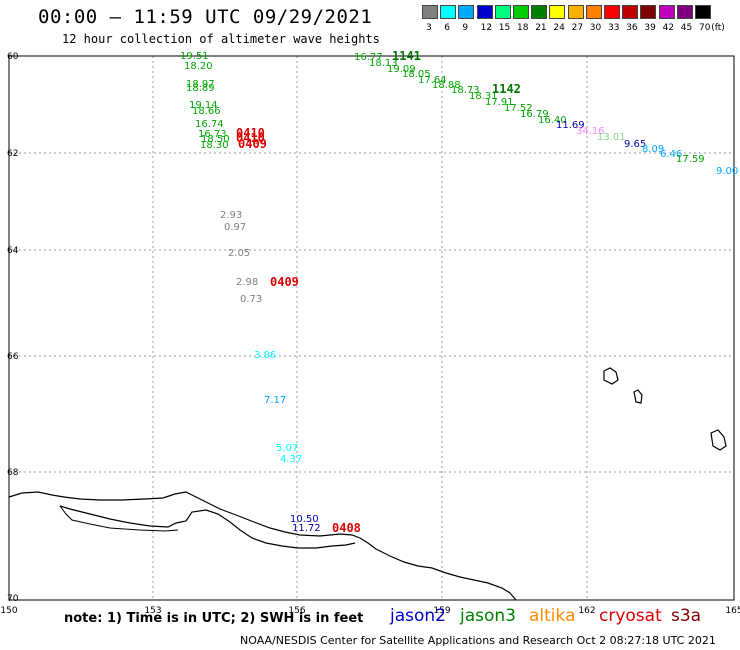  I want to click on wave-height-label: 0.97, so click(235, 227).